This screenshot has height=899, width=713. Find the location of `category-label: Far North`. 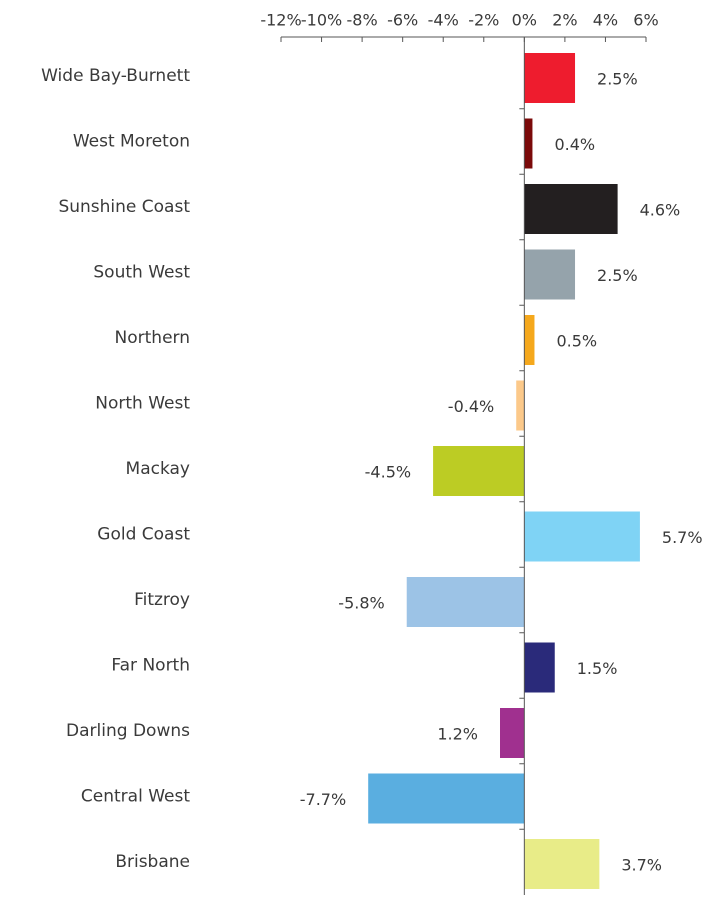

category-label: Far North is located at coordinates (150, 666).